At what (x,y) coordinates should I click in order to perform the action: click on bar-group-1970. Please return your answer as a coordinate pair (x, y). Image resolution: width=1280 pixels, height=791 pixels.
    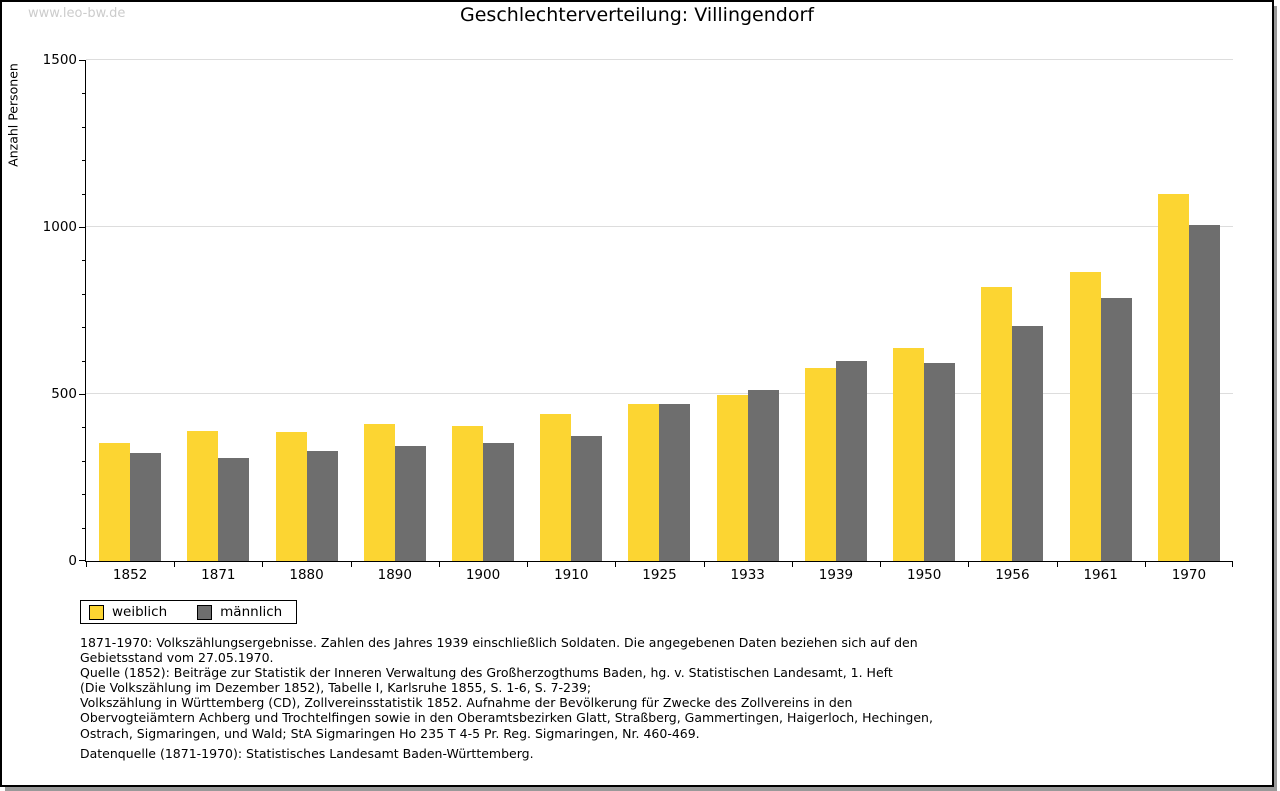
    Looking at the image, I should click on (1189, 310).